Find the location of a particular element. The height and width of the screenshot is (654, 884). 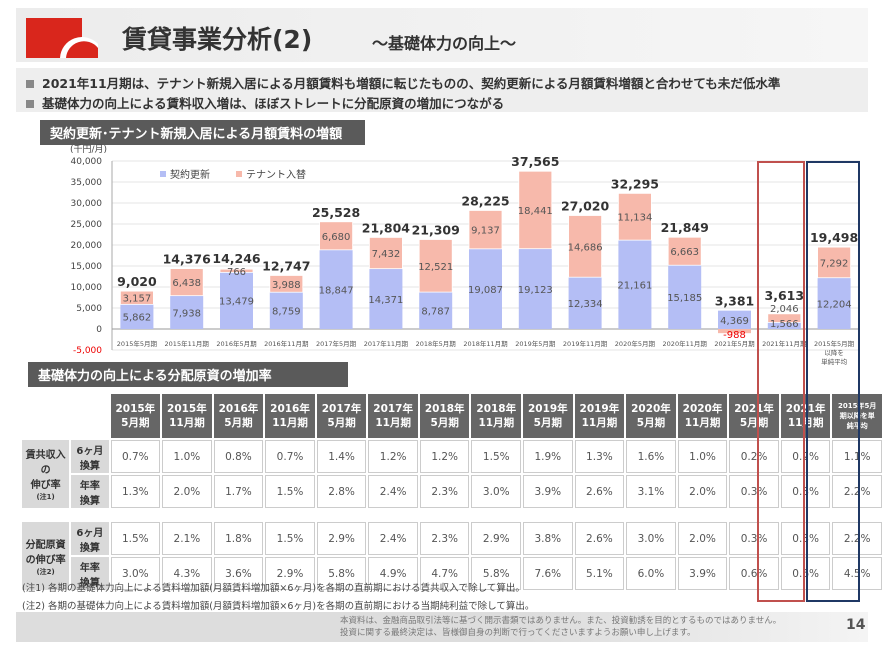

data-label-tenant: 11,134 is located at coordinates (634, 218).